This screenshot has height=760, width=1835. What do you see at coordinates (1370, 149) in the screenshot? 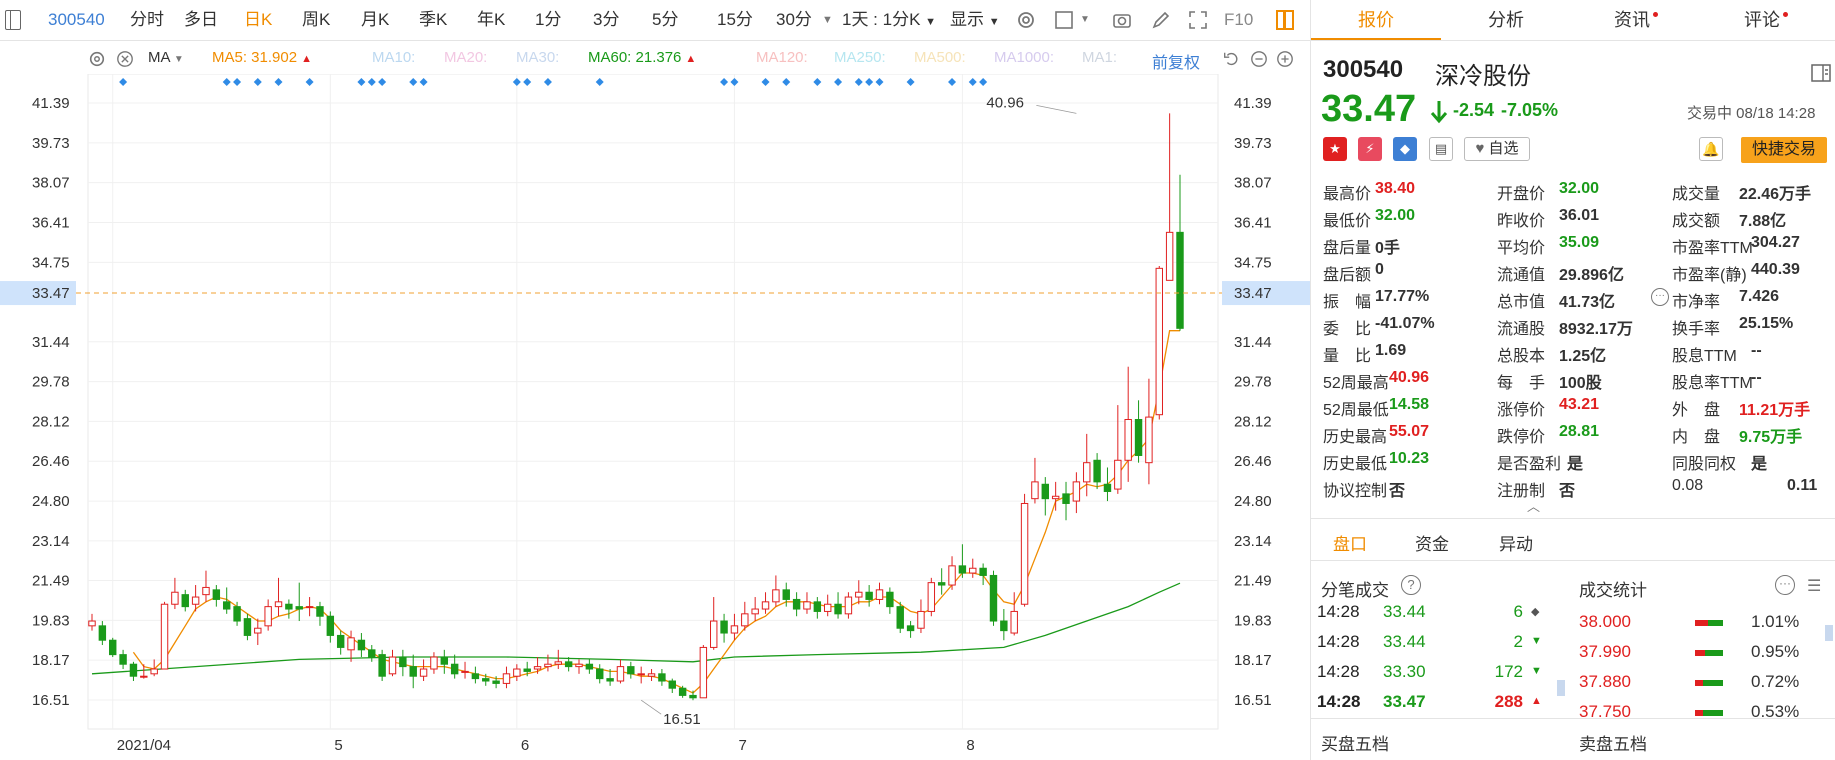
I see `hot-icon: ⚡` at bounding box center [1370, 149].